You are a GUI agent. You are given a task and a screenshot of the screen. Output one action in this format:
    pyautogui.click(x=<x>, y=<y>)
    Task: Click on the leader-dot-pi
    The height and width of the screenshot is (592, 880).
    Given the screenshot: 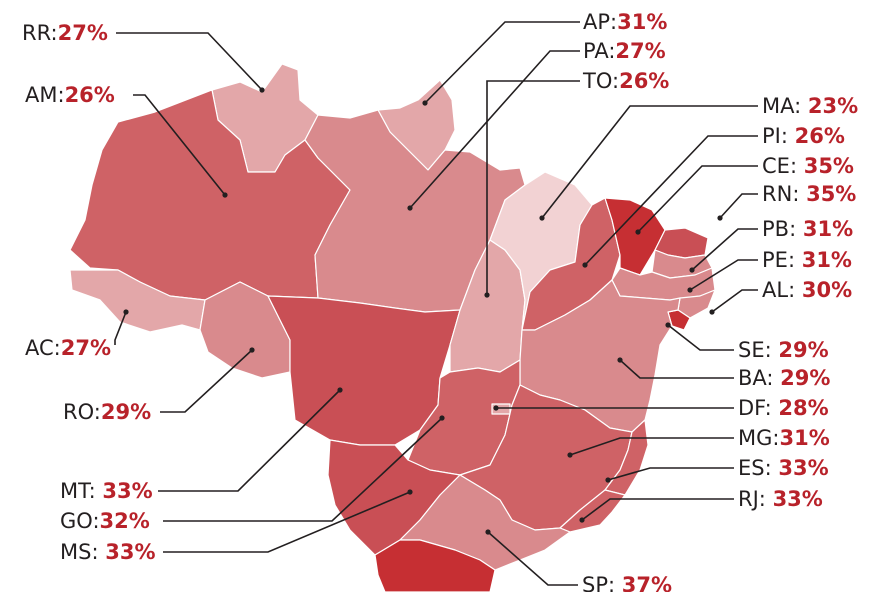 What is the action you would take?
    pyautogui.click(x=585, y=265)
    